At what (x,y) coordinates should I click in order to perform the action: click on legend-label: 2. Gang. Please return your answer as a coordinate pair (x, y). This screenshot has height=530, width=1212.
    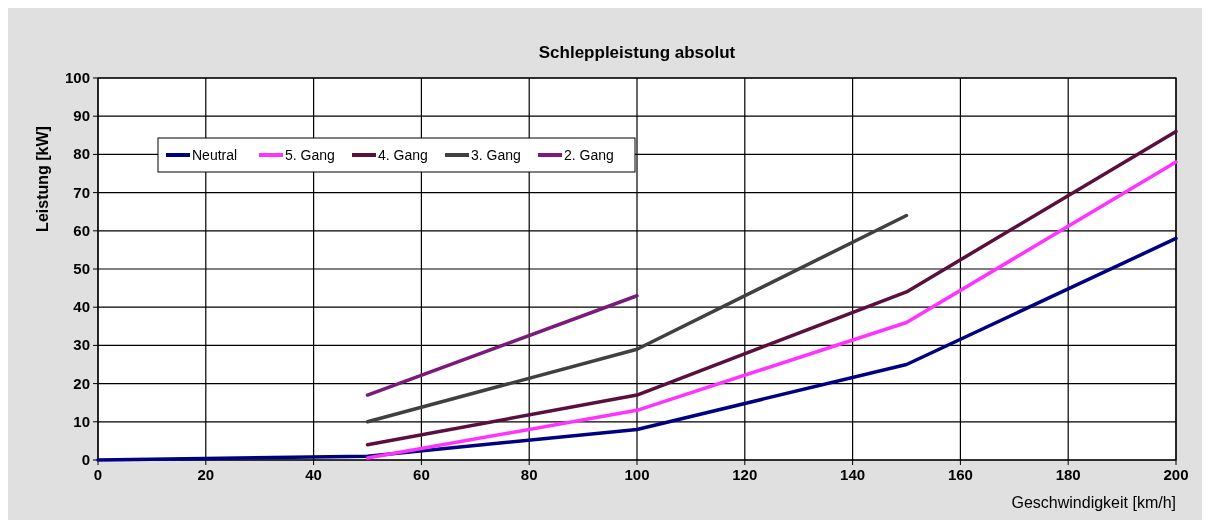
    Looking at the image, I should click on (589, 155).